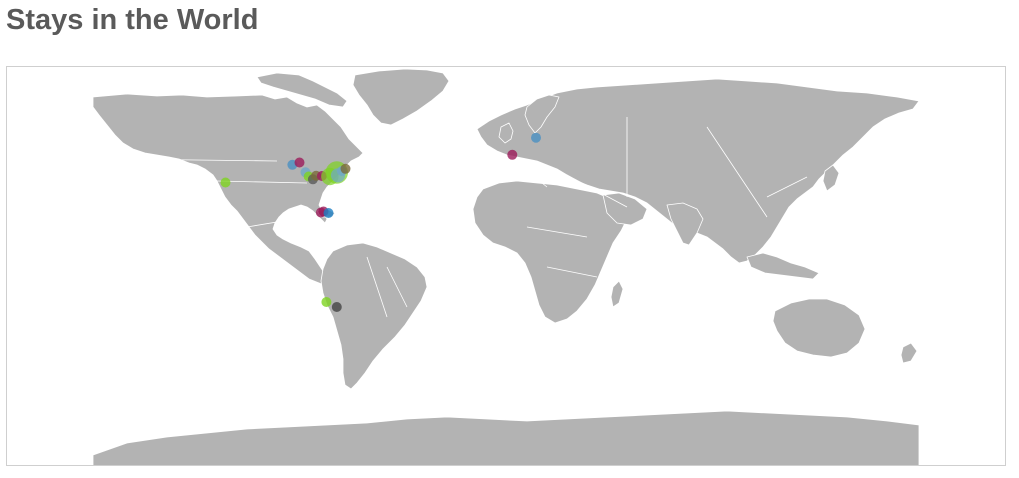  Describe the element at coordinates (550, 252) in the screenshot. I see `africa` at that location.